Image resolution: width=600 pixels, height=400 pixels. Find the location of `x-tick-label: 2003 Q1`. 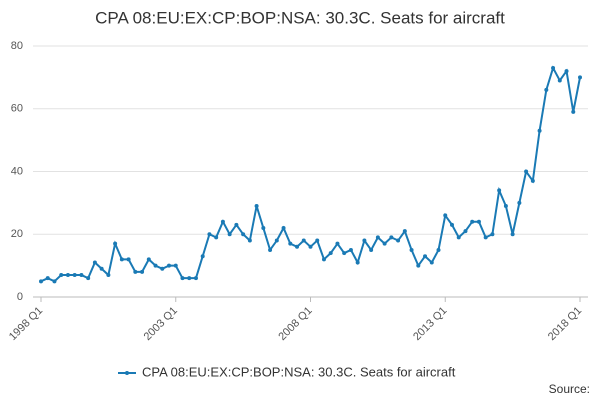

x-tick-label: 2003 Q1 is located at coordinates (161, 324).